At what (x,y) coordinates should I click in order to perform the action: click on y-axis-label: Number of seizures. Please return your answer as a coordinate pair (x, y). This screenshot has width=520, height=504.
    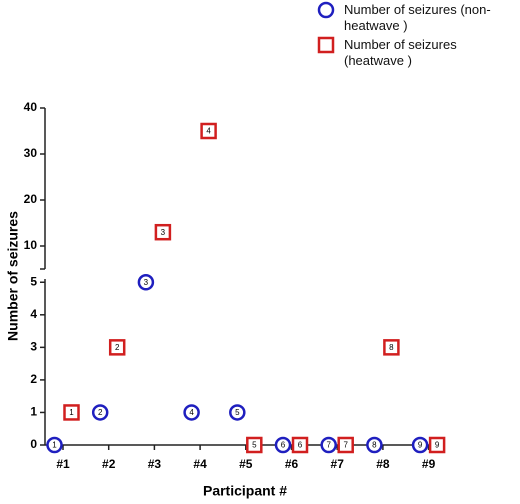
    Looking at the image, I should click on (13, 276).